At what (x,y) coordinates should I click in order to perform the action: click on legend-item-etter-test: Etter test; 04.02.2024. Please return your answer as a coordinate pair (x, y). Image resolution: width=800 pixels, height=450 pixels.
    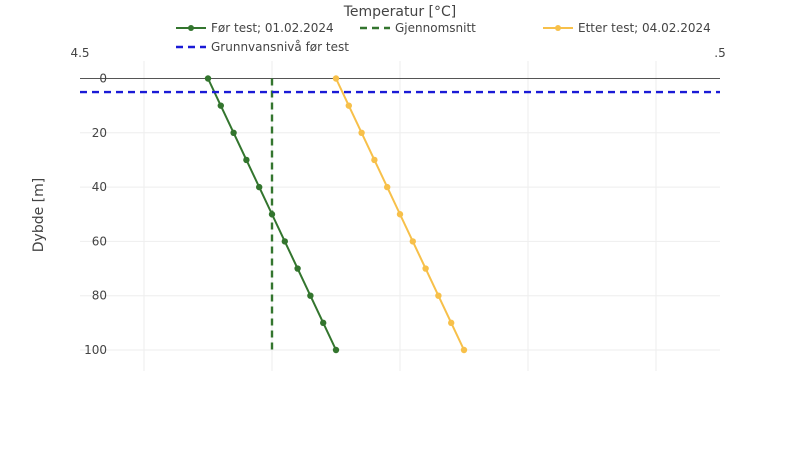
    Looking at the image, I should click on (627, 28).